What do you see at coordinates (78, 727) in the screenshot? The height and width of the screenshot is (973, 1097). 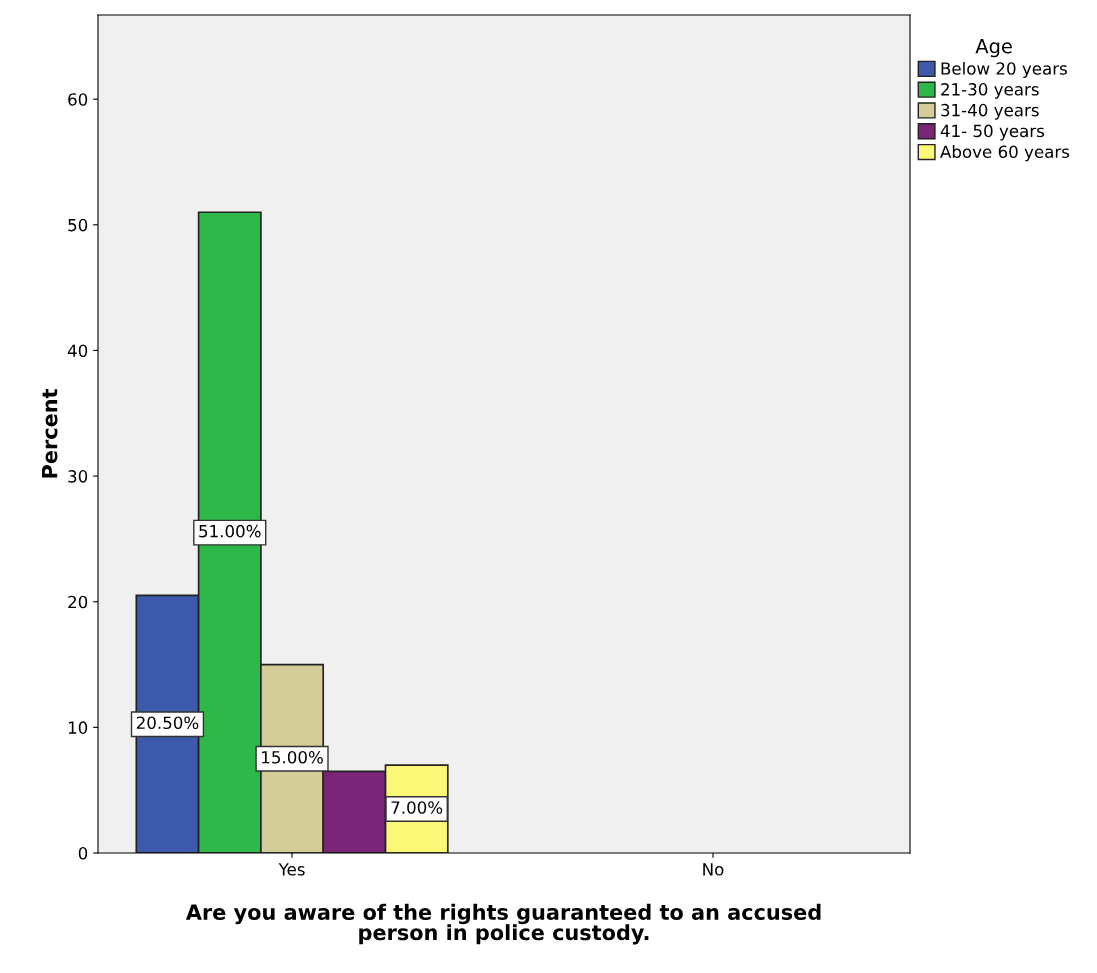 I see `y-tick-label: 10` at bounding box center [78, 727].